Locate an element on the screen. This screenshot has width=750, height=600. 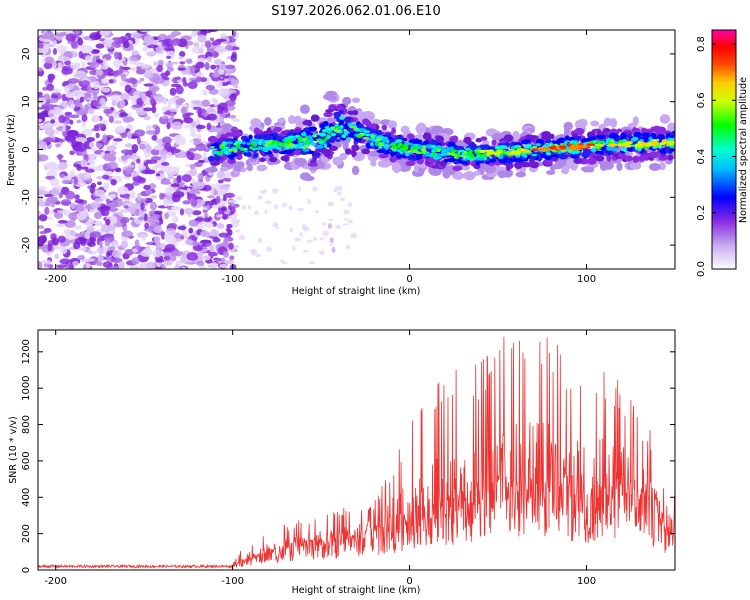
colorbar-tick-label: 0.2 is located at coordinates (701, 213).